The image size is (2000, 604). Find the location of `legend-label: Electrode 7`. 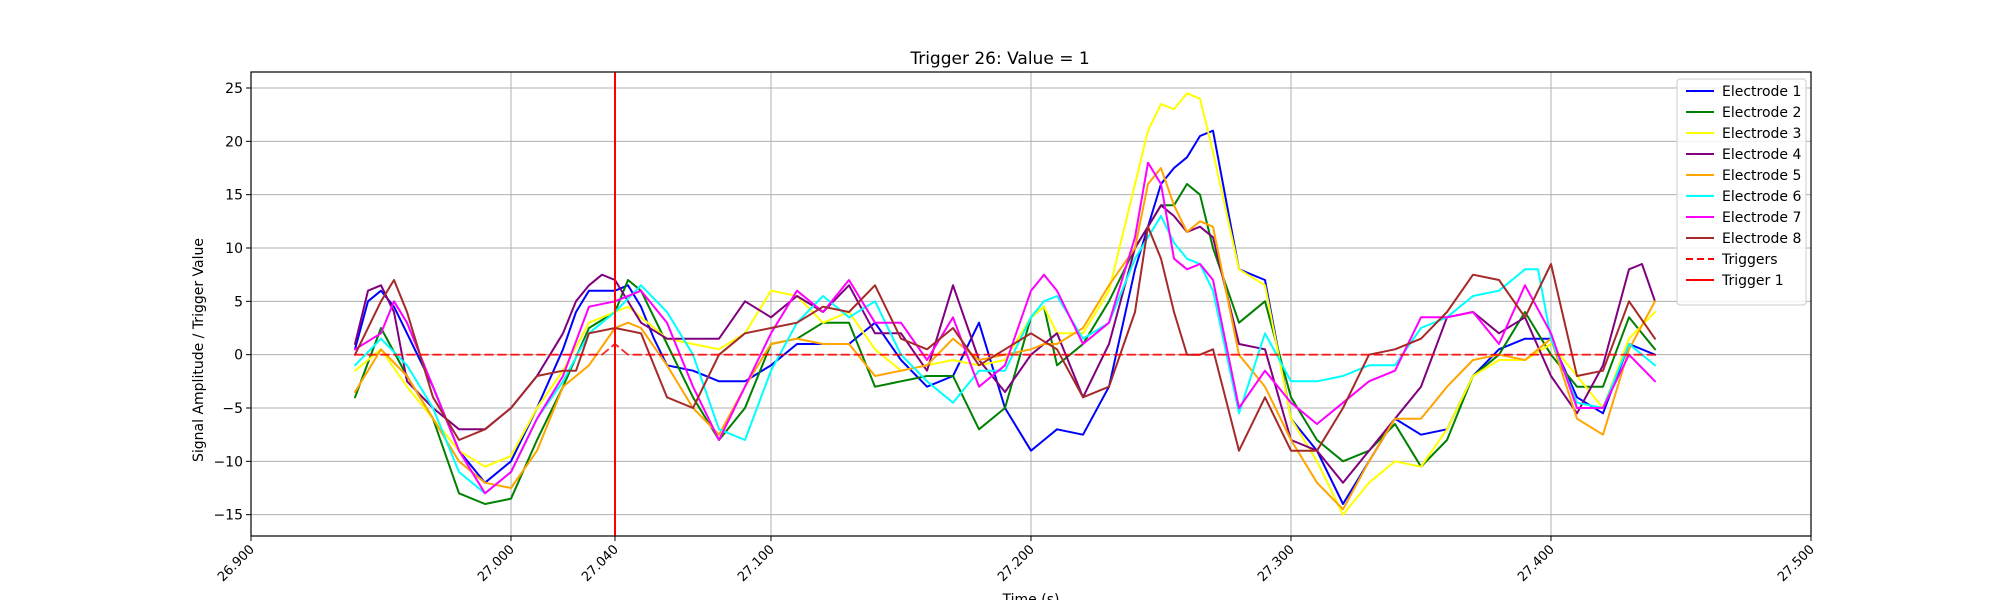

legend-label: Electrode 7 is located at coordinates (1761, 218).